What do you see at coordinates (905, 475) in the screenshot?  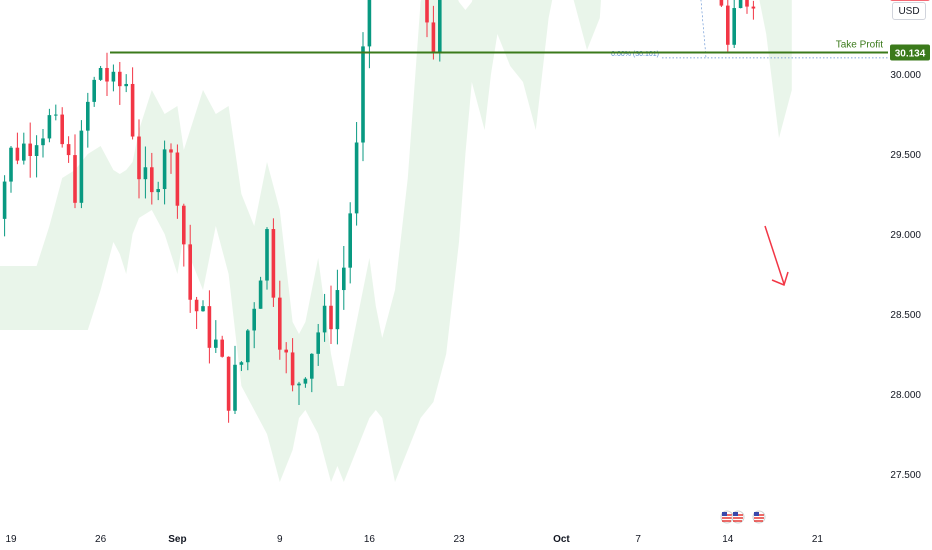 I see `price-tick-label: 27.500` at bounding box center [905, 475].